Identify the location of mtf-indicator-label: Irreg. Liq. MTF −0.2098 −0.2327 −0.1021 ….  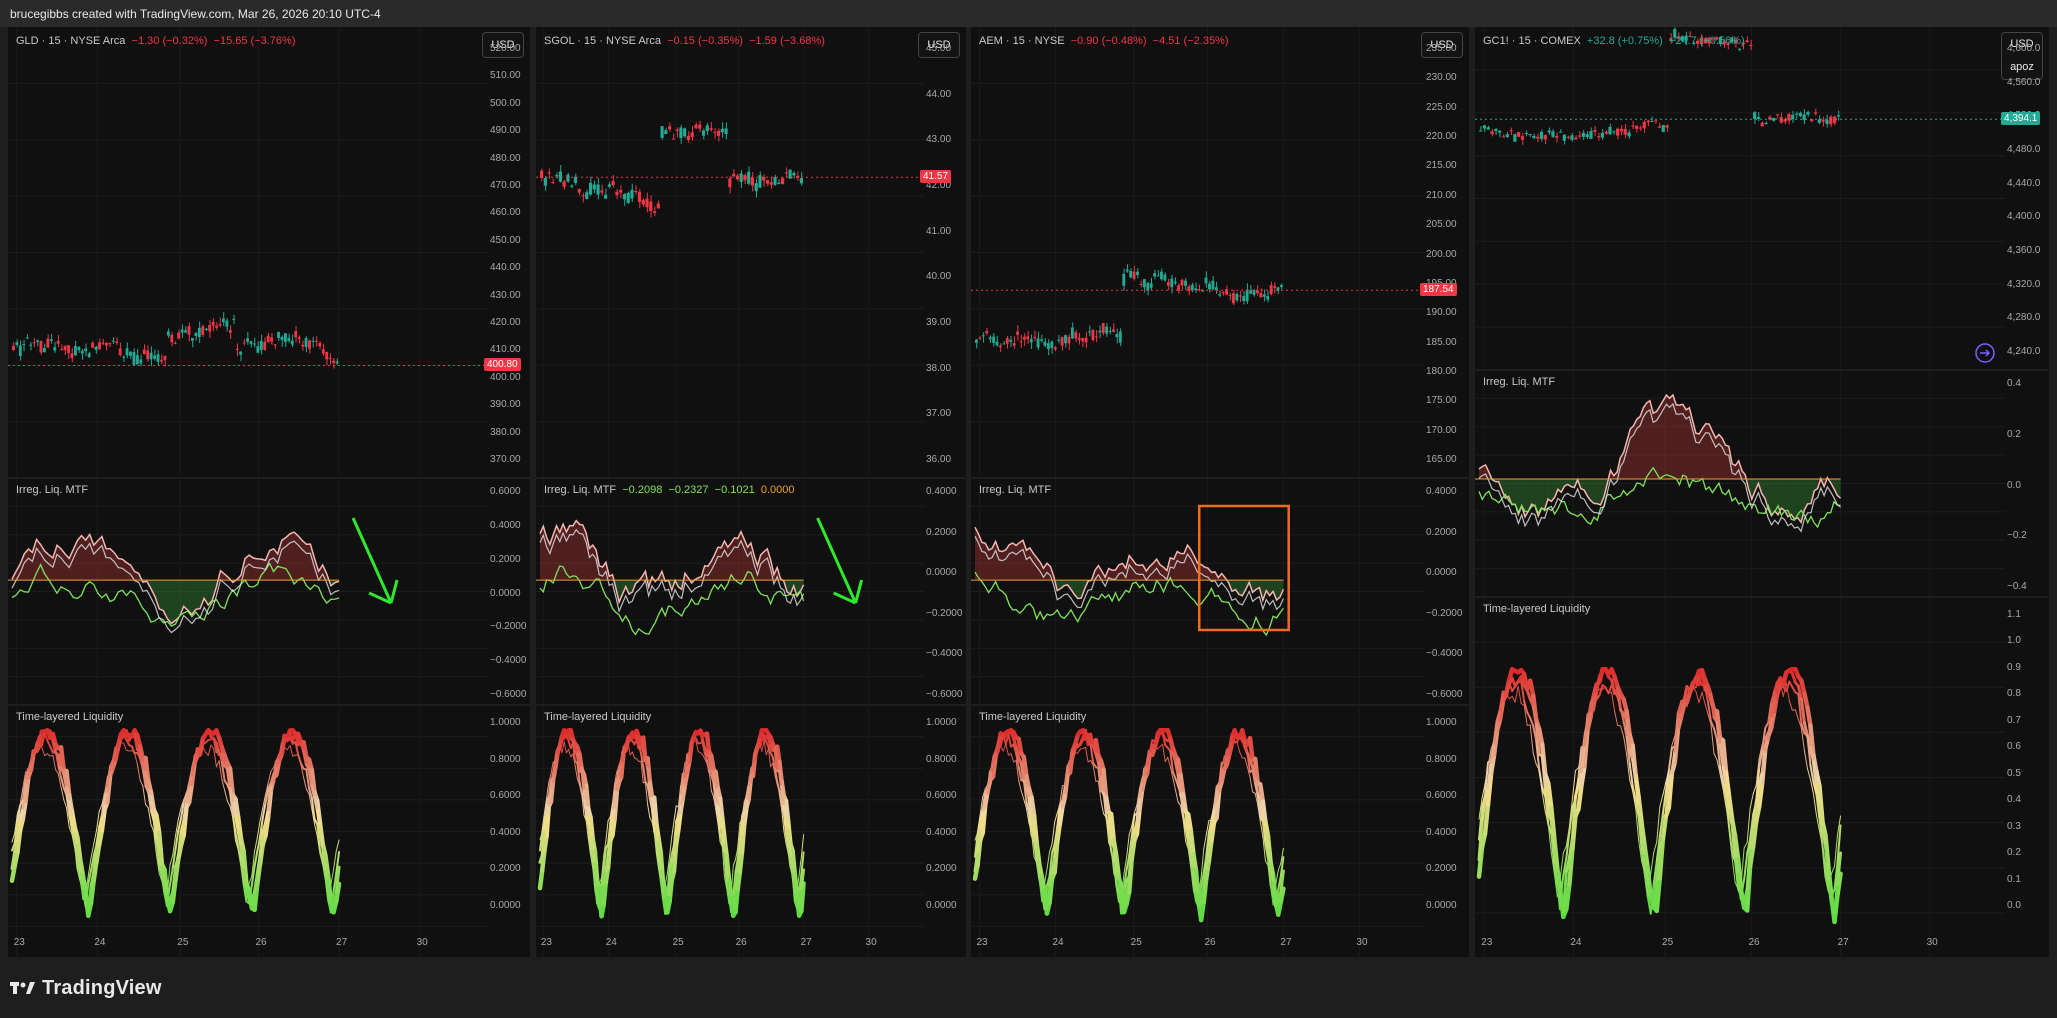
(669, 490).